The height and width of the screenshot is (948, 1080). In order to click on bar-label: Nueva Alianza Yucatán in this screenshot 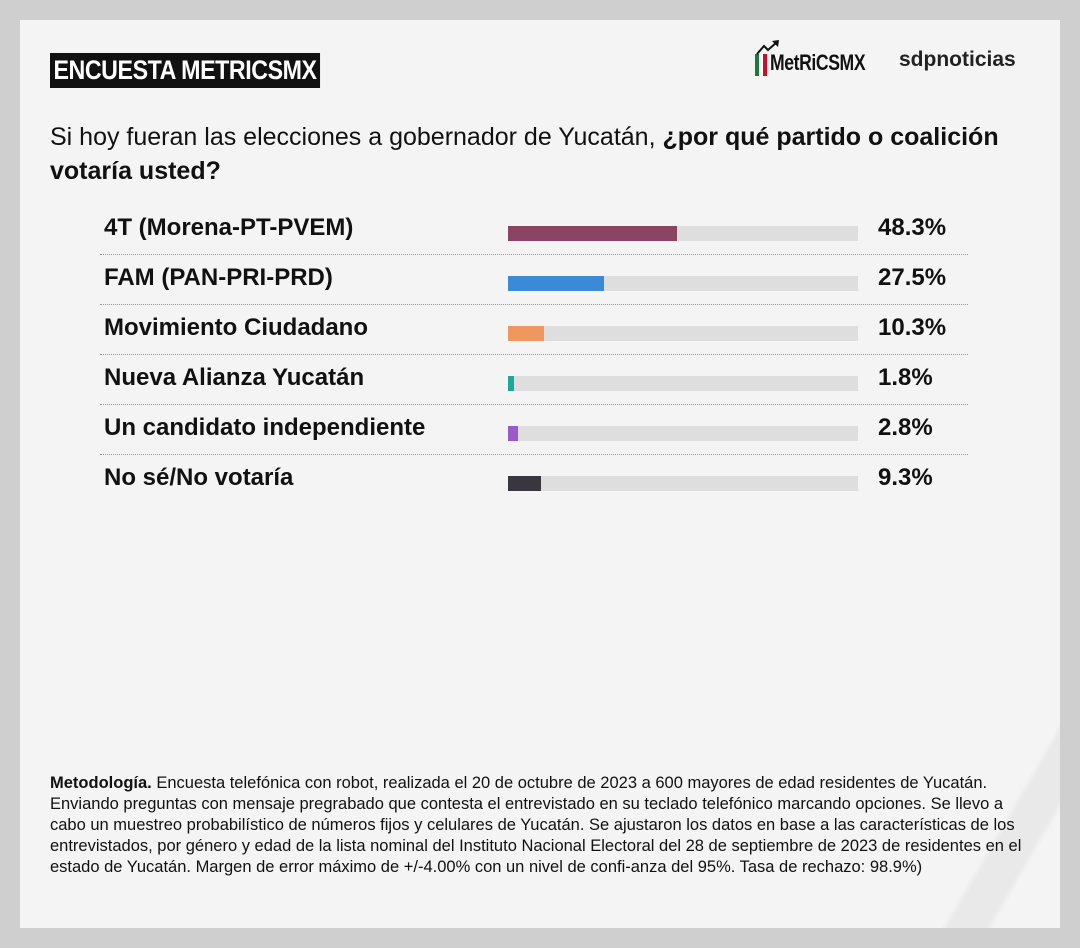, I will do `click(234, 377)`.